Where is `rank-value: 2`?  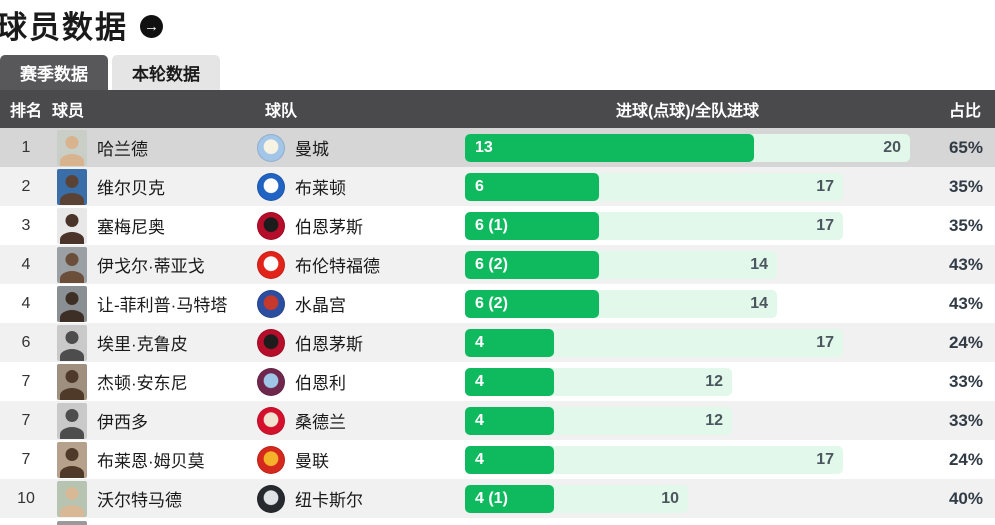 rank-value: 2 is located at coordinates (26, 186).